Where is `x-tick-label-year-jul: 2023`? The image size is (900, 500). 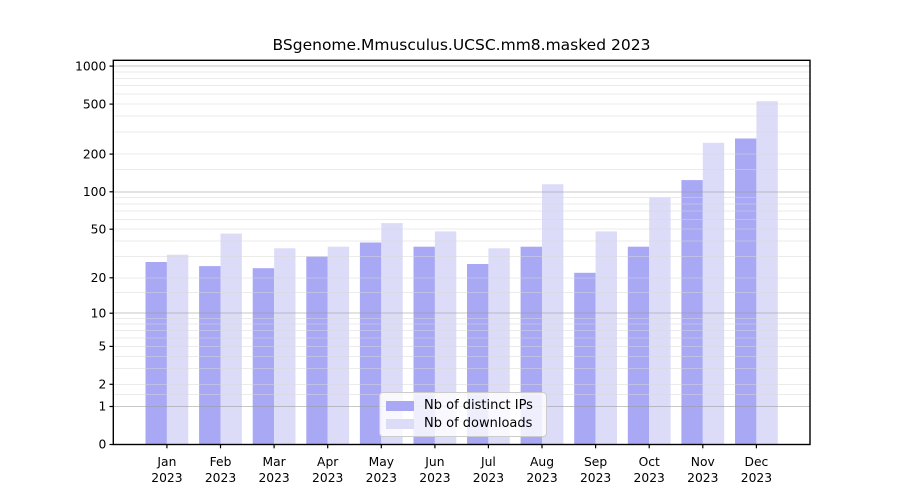 x-tick-label-year-jul: 2023 is located at coordinates (488, 478).